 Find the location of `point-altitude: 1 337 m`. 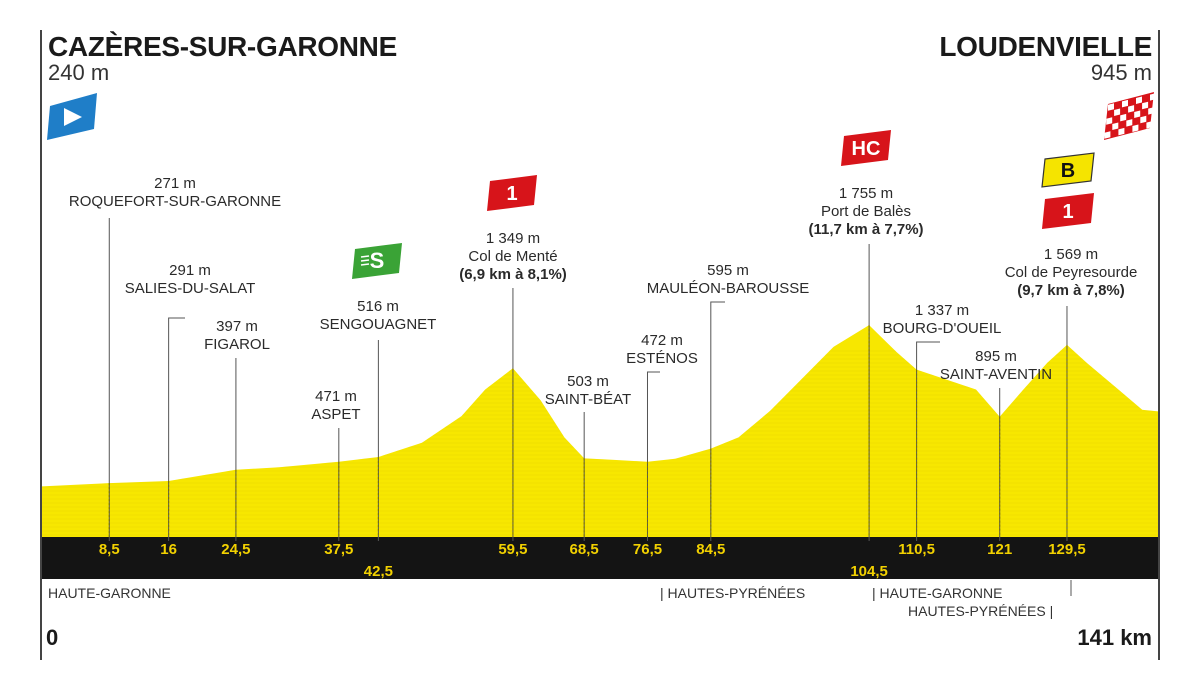

point-altitude: 1 337 m is located at coordinates (942, 310).